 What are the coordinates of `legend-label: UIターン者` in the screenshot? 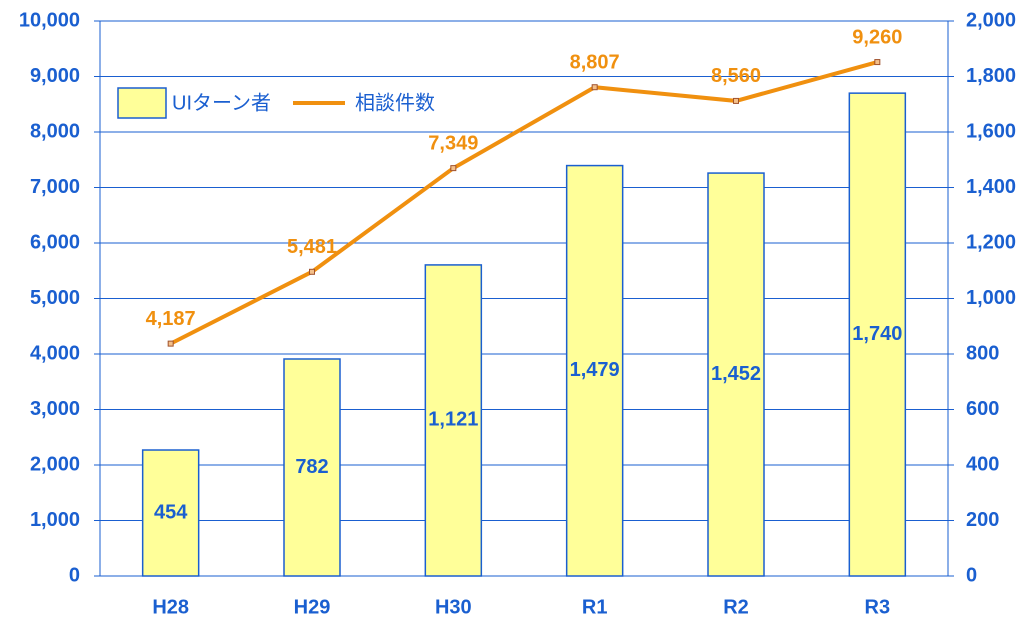 It's located at (221, 102).